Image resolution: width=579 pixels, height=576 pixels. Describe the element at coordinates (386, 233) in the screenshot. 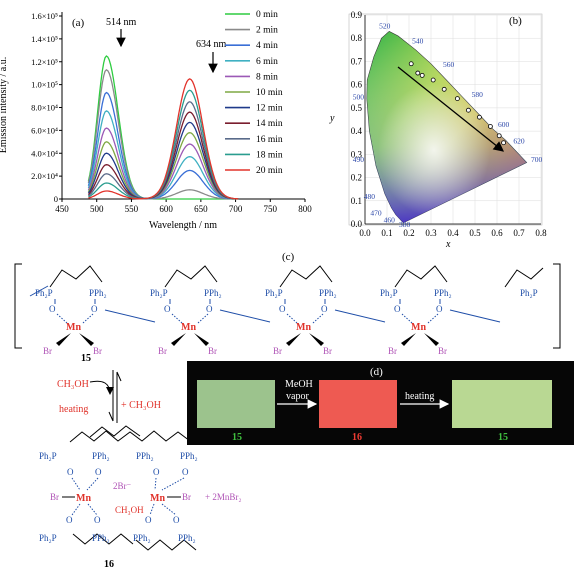

I see `cie-x-tick-label: 0.1` at that location.